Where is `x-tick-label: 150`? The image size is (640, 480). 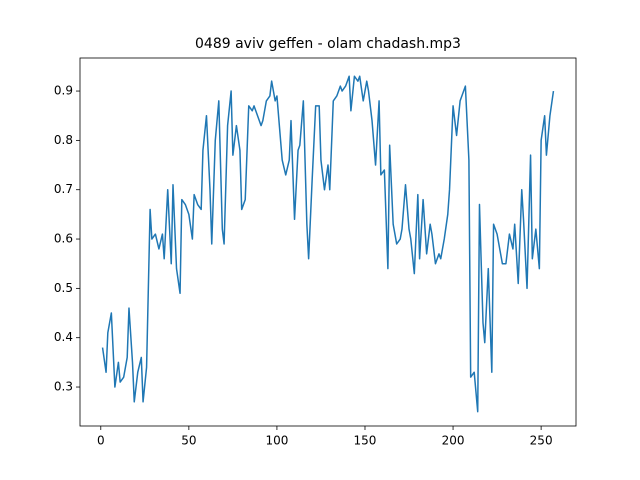 x-tick-label: 150 is located at coordinates (365, 441).